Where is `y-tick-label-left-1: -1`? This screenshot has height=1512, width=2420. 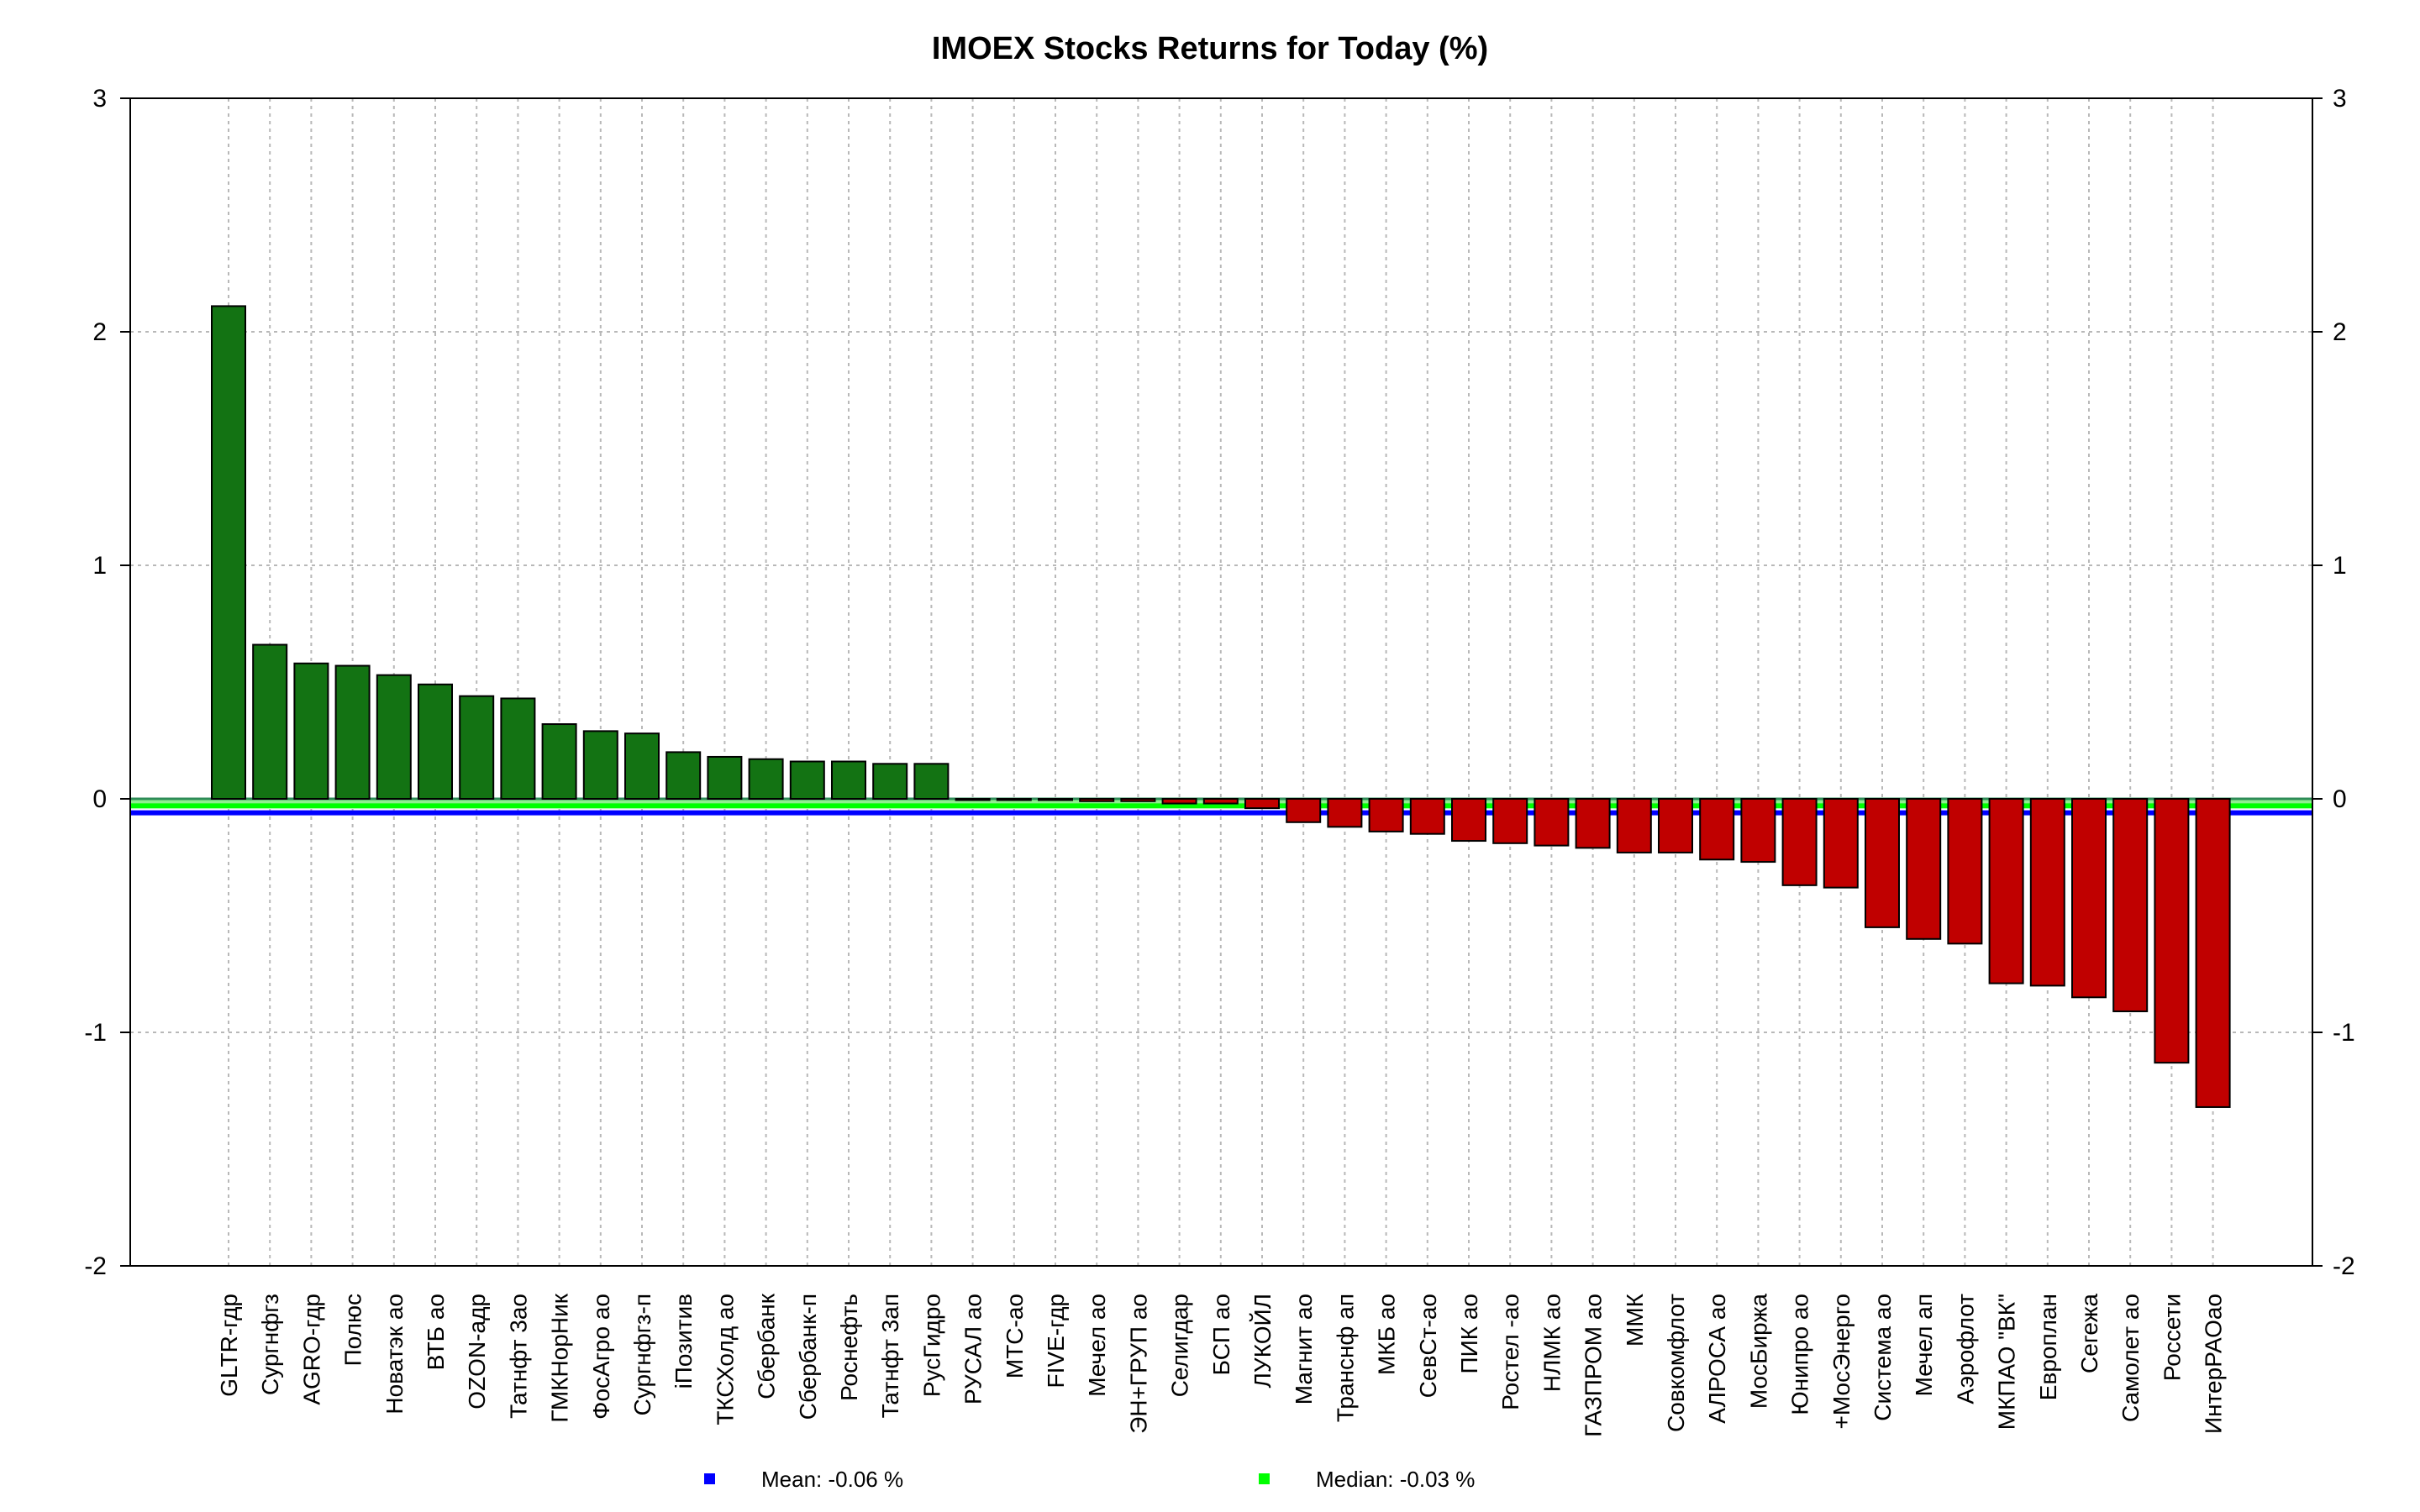
y-tick-label-left-1: -1 is located at coordinates (96, 1033).